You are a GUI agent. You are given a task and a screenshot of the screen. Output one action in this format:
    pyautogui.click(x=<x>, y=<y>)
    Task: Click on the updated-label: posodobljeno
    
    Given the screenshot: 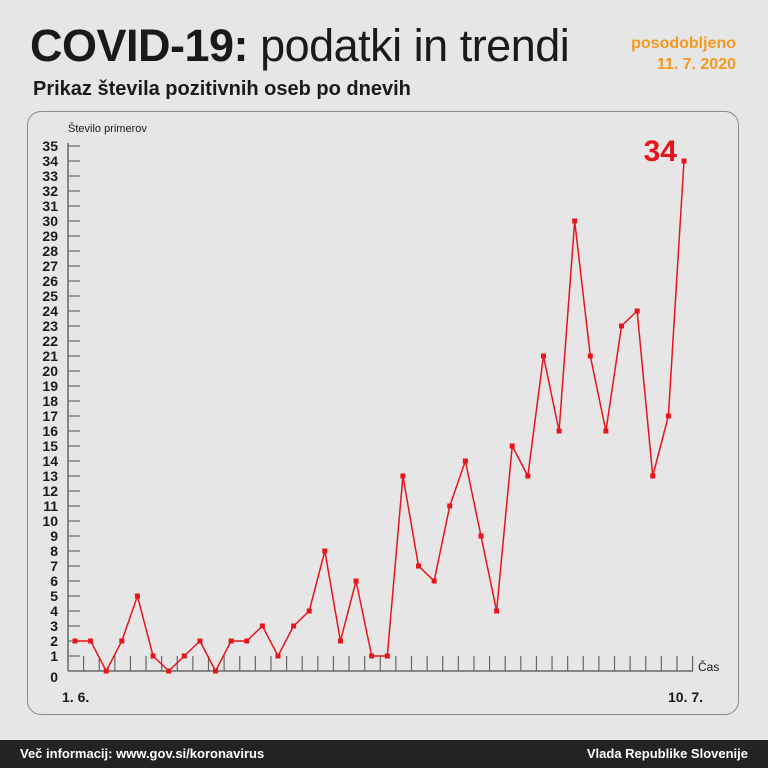 What is the action you would take?
    pyautogui.click(x=683, y=43)
    